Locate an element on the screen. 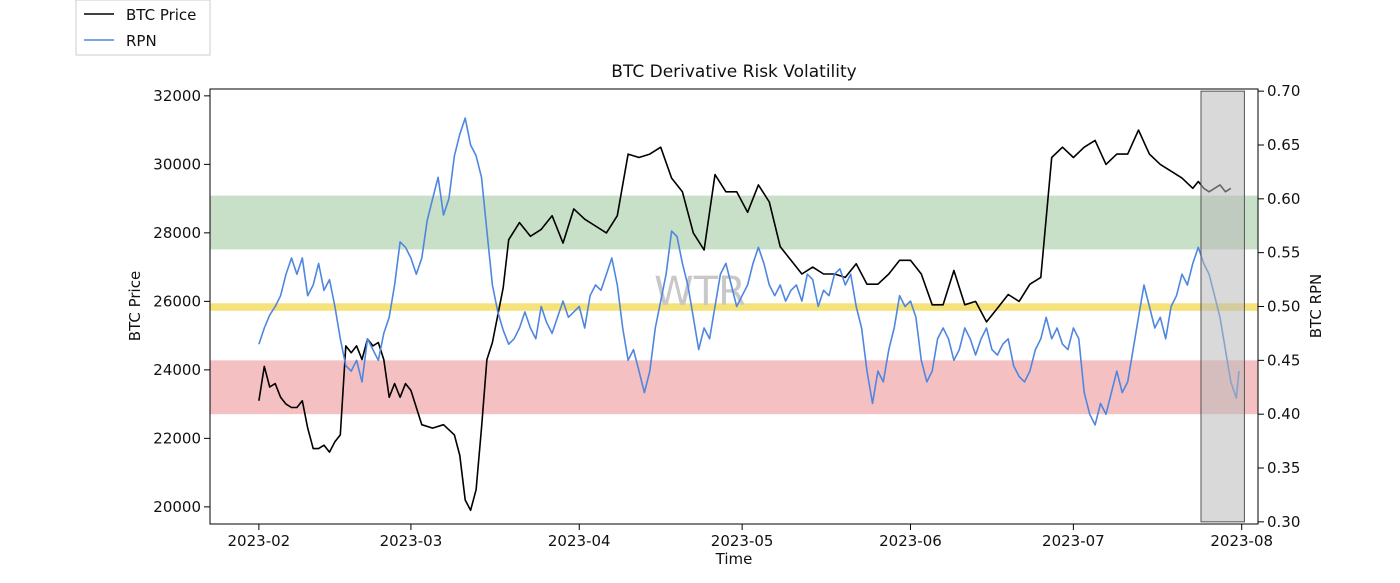 The height and width of the screenshot is (583, 1400). neutral-band is located at coordinates (734, 307).